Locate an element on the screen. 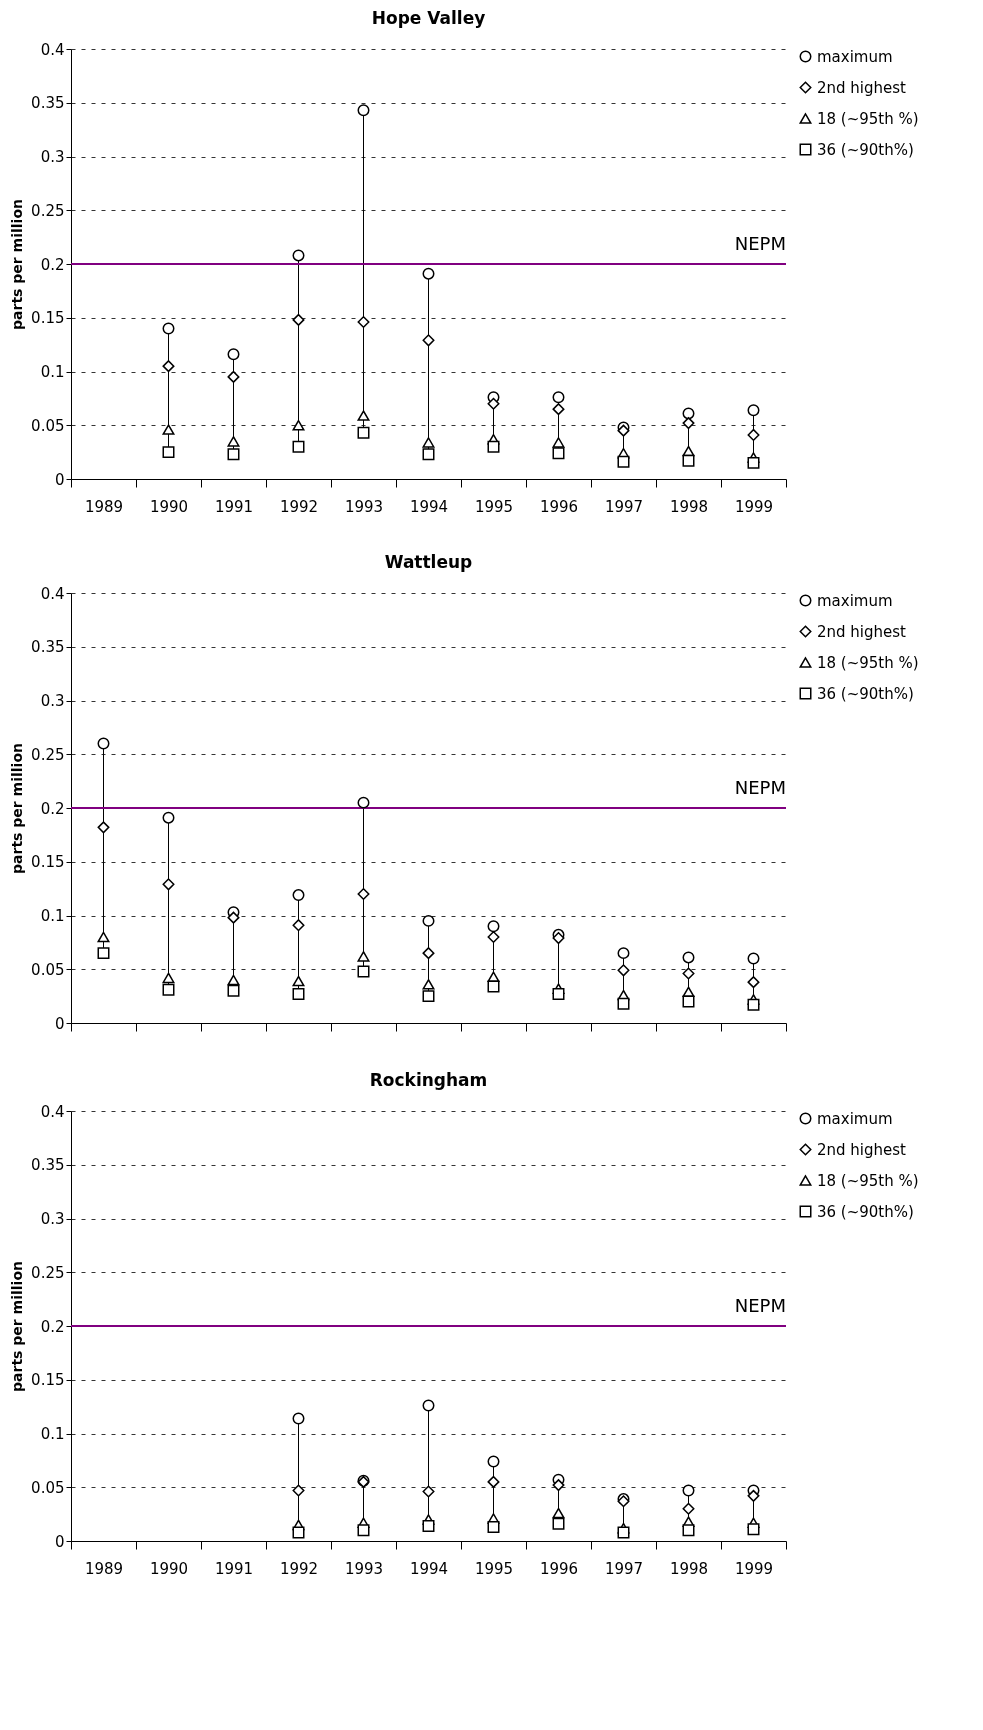 The height and width of the screenshot is (1730, 983). chart-title: Hope Valley is located at coordinates (428, 18).